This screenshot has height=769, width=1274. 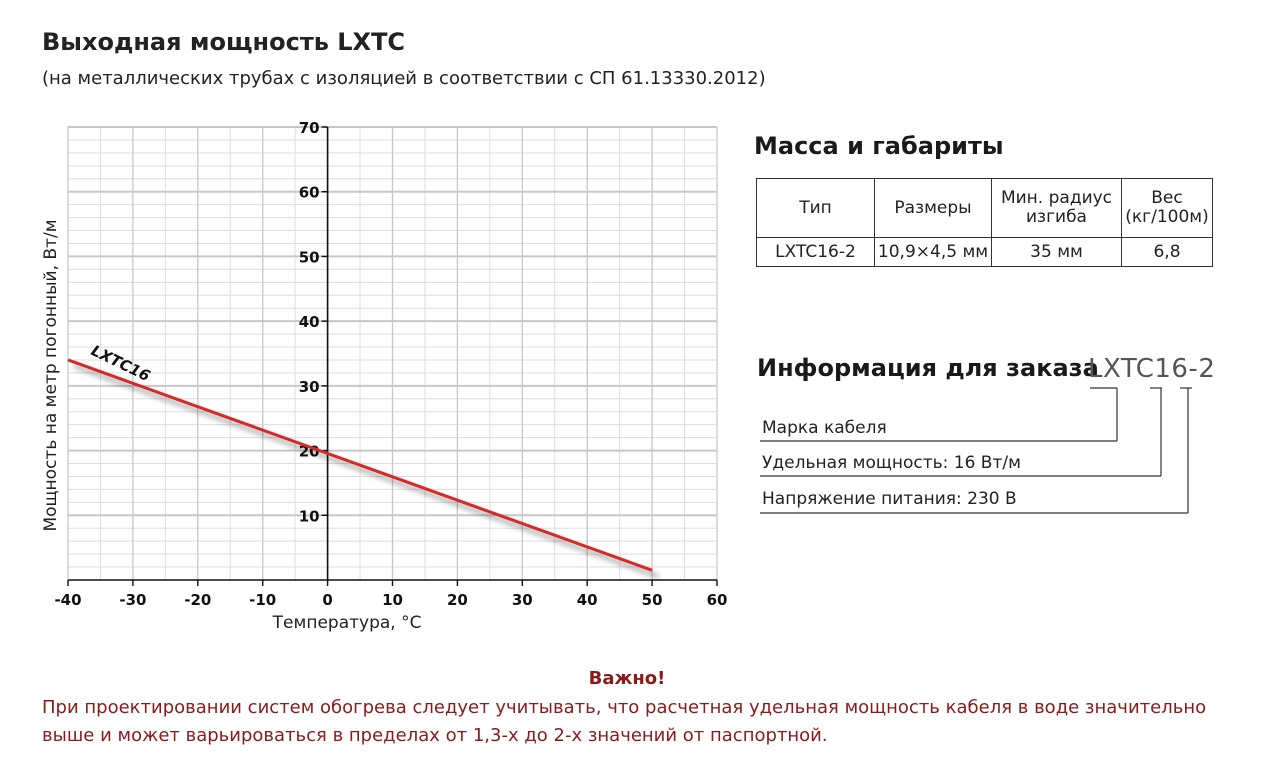 I want to click on specs-cell-type: LXTC16-2, so click(x=815, y=252).